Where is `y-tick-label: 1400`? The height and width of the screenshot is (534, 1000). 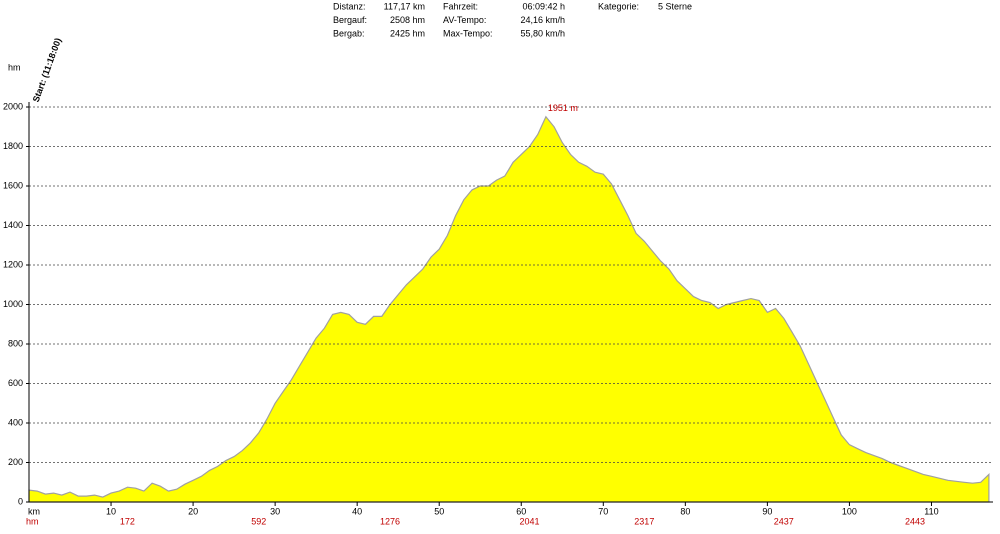
y-tick-label: 1400 is located at coordinates (13, 225).